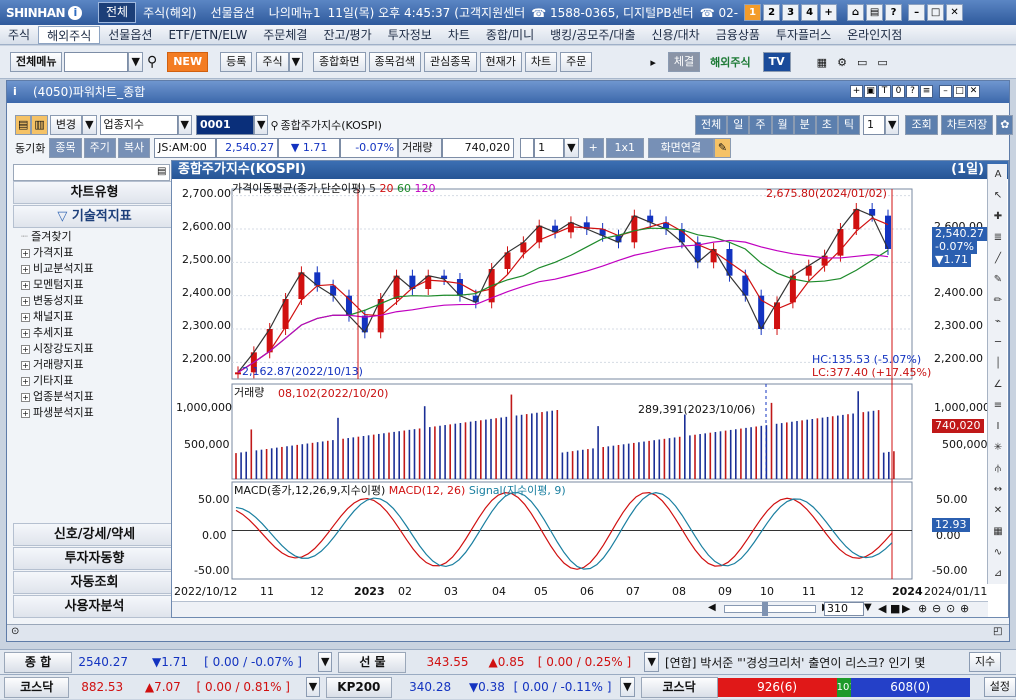 This screenshot has height=700, width=1016. I want to click on menu-futures: 선물옵션, so click(130, 34).